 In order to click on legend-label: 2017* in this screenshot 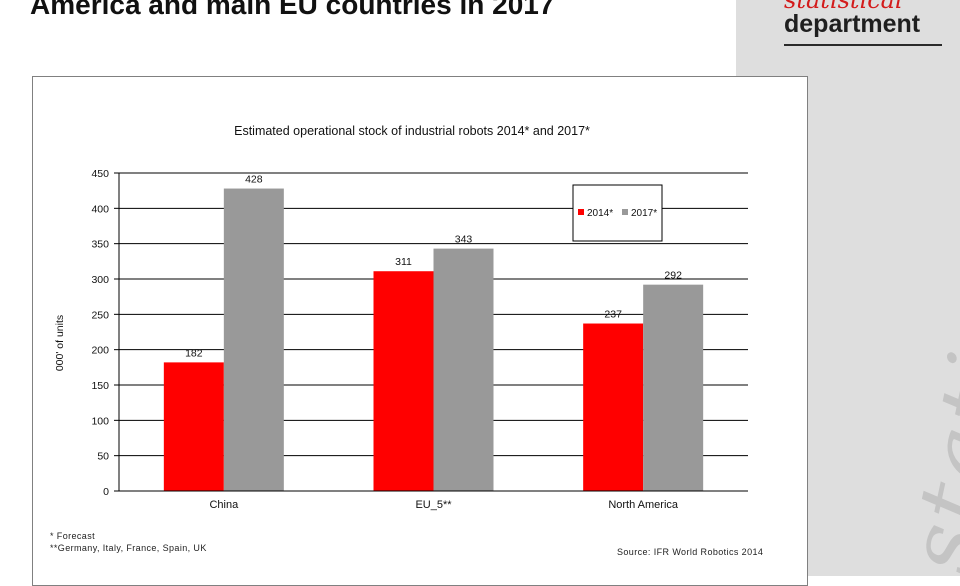, I will do `click(644, 213)`.